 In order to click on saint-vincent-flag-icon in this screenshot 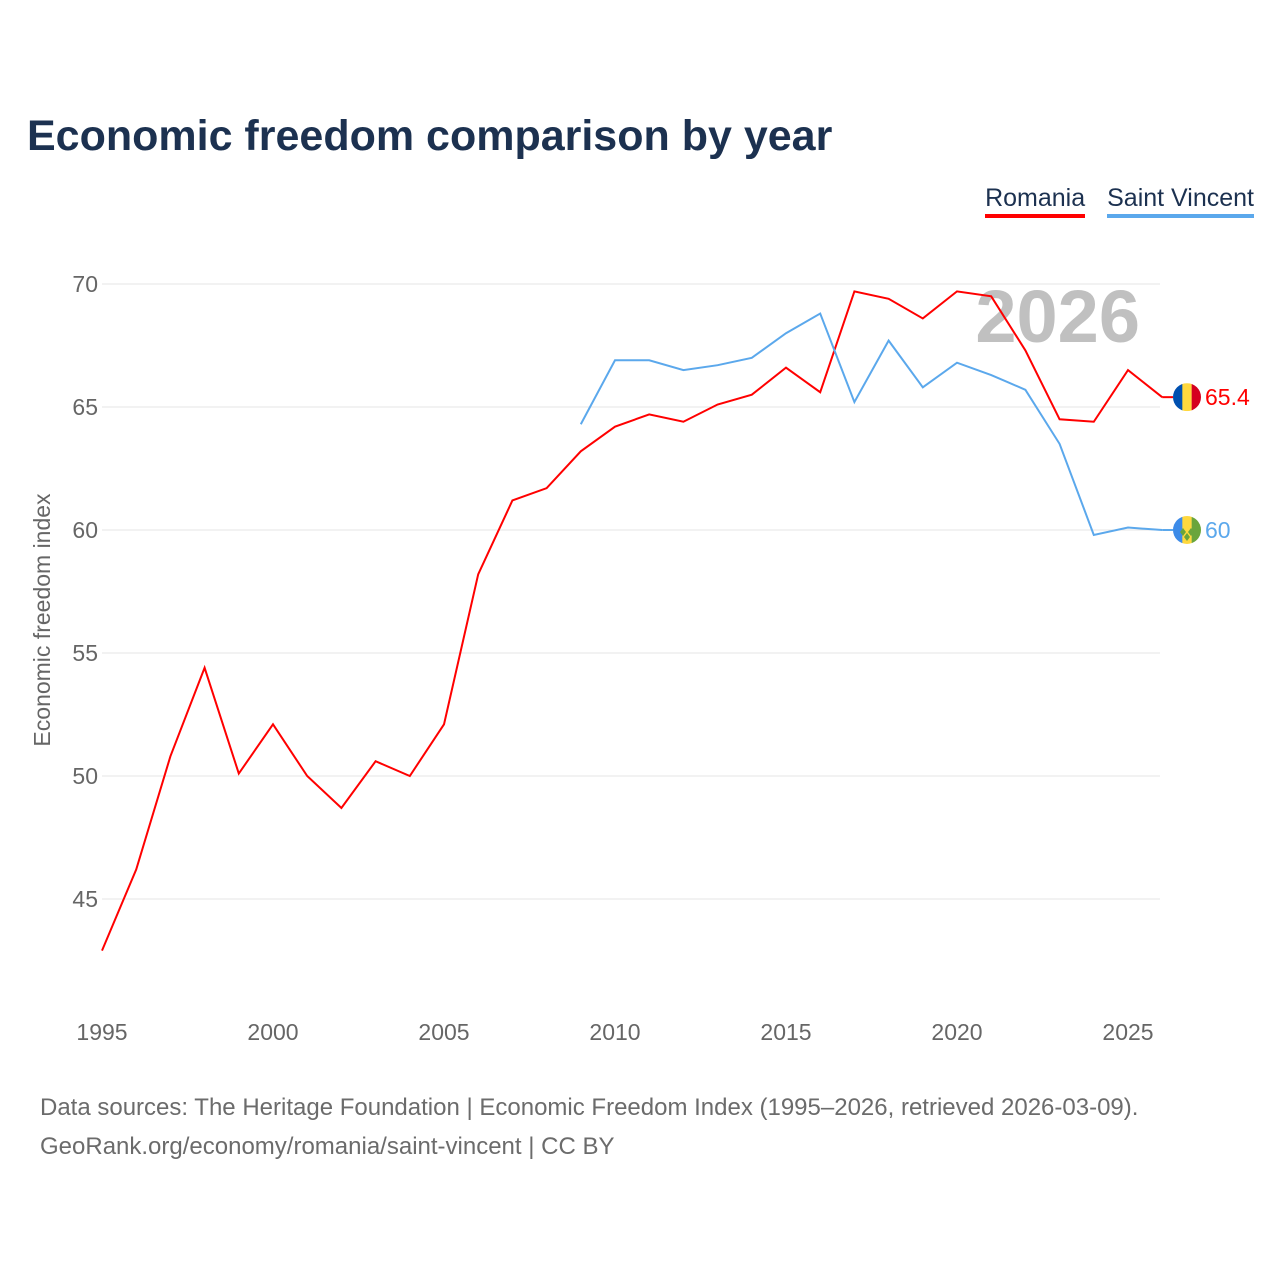, I will do `click(1187, 530)`.